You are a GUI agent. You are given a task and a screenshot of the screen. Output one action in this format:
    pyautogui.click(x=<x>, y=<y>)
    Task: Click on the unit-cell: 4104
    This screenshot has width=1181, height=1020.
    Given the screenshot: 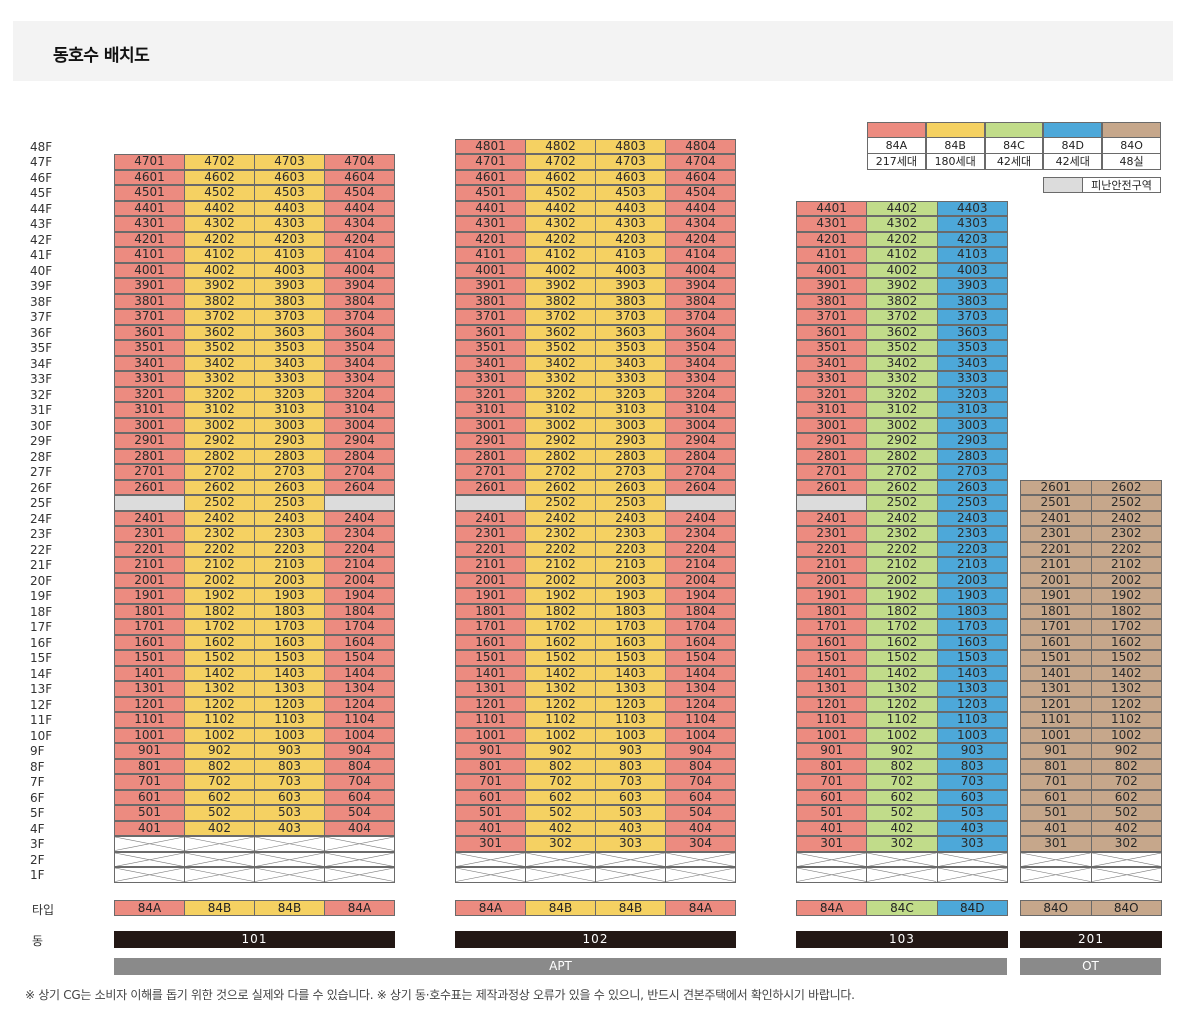 What is the action you would take?
    pyautogui.click(x=359, y=255)
    